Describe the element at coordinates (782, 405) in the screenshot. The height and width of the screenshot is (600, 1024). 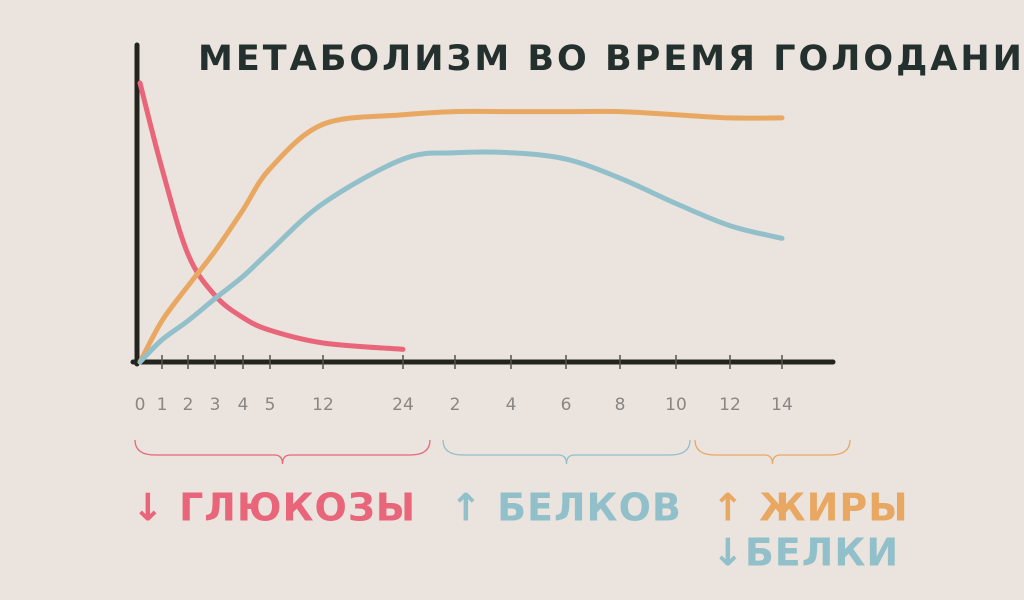
I see `x-tick-label: 14` at that location.